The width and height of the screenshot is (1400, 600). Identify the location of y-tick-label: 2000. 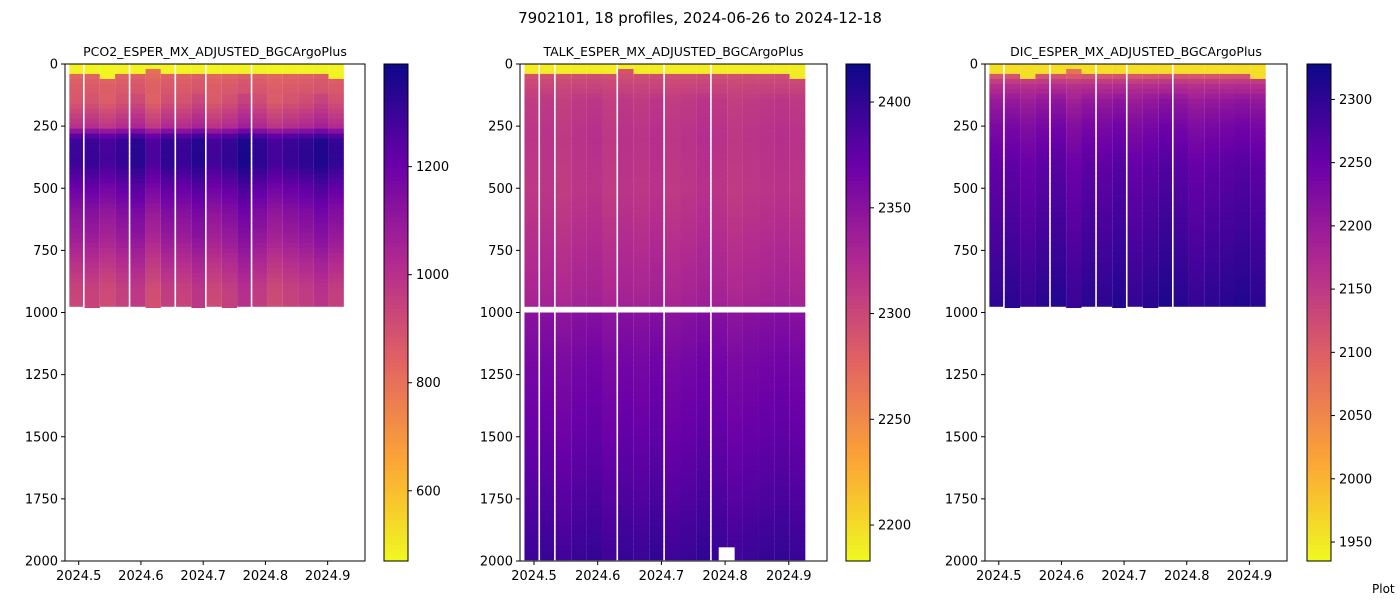
(961, 562).